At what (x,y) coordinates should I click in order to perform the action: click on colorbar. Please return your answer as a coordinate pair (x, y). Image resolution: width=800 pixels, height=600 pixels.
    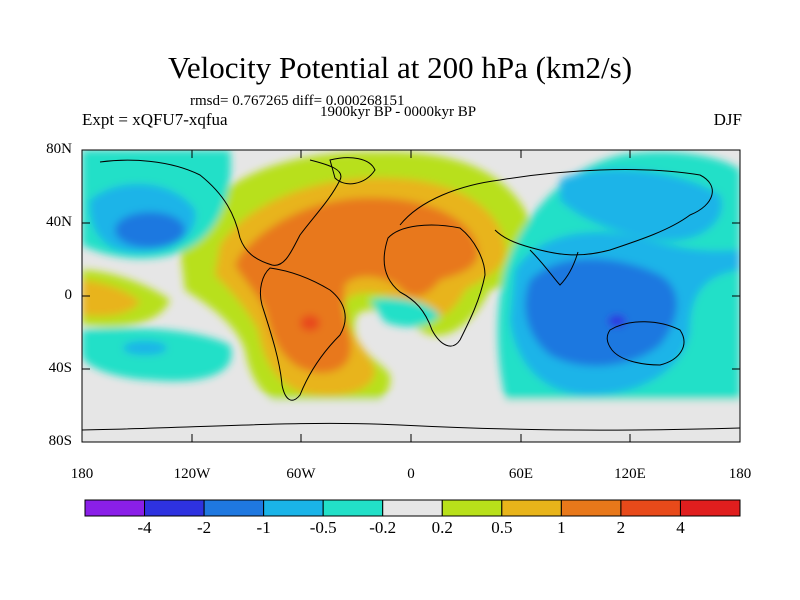
    Looking at the image, I should click on (412, 508).